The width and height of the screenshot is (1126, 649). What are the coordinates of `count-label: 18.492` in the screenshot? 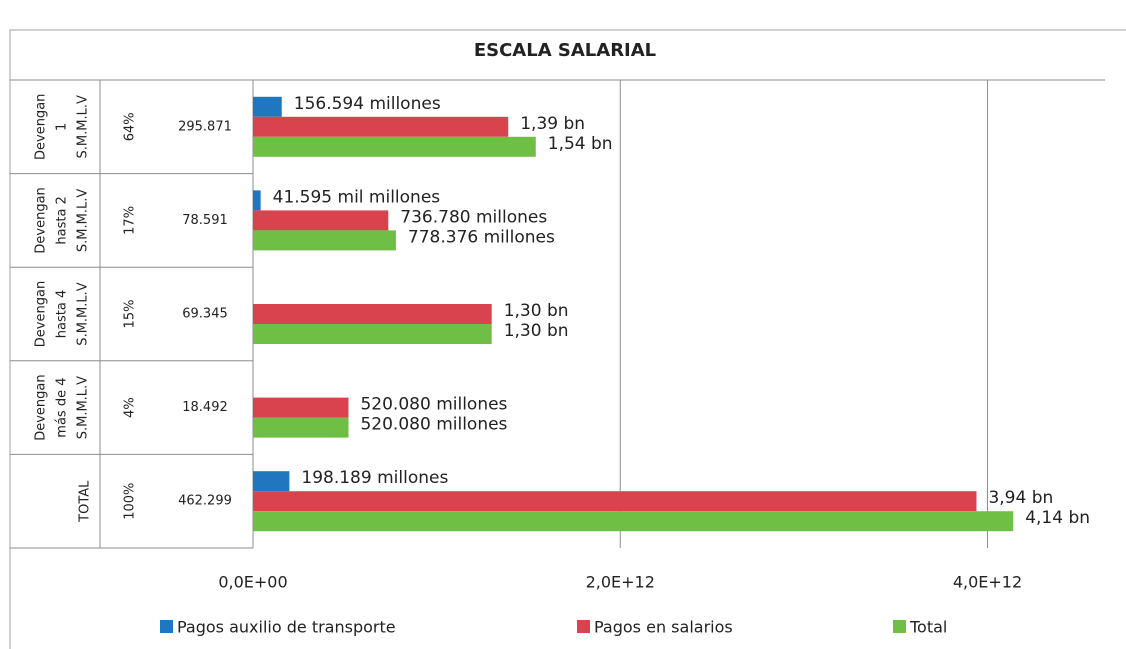 It's located at (205, 407).